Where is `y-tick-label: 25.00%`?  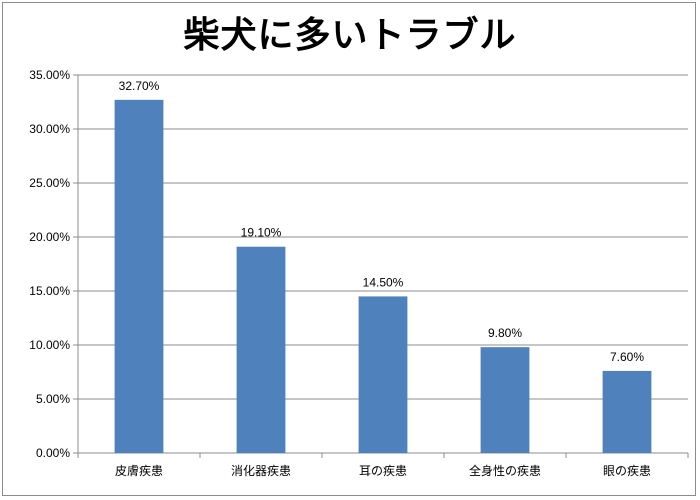
y-tick-label: 25.00% is located at coordinates (49, 183).